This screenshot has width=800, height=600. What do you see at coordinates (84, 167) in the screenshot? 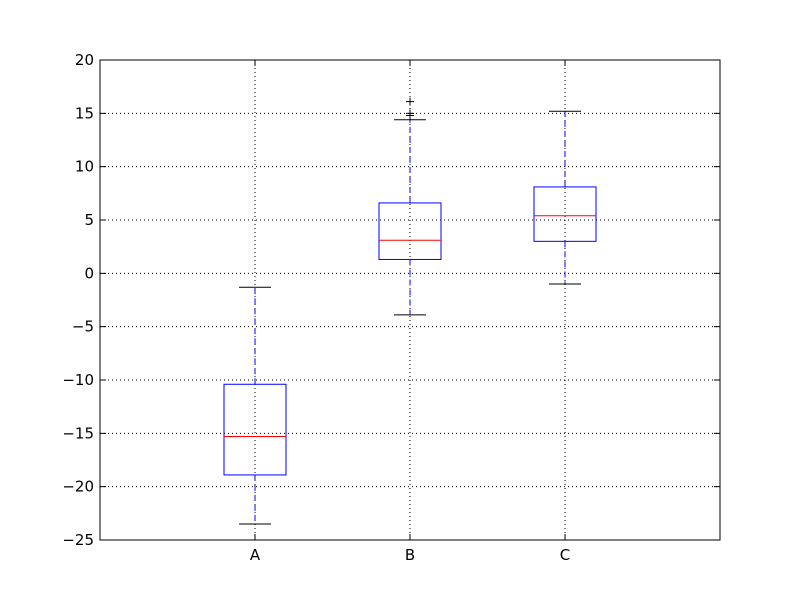
I see `y-tick-label: 10` at bounding box center [84, 167].